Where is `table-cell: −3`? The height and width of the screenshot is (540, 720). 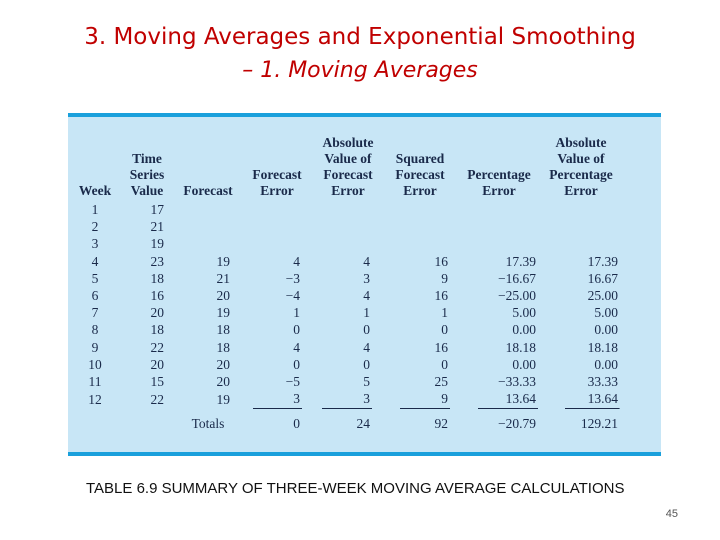 table-cell: −3 is located at coordinates (292, 278).